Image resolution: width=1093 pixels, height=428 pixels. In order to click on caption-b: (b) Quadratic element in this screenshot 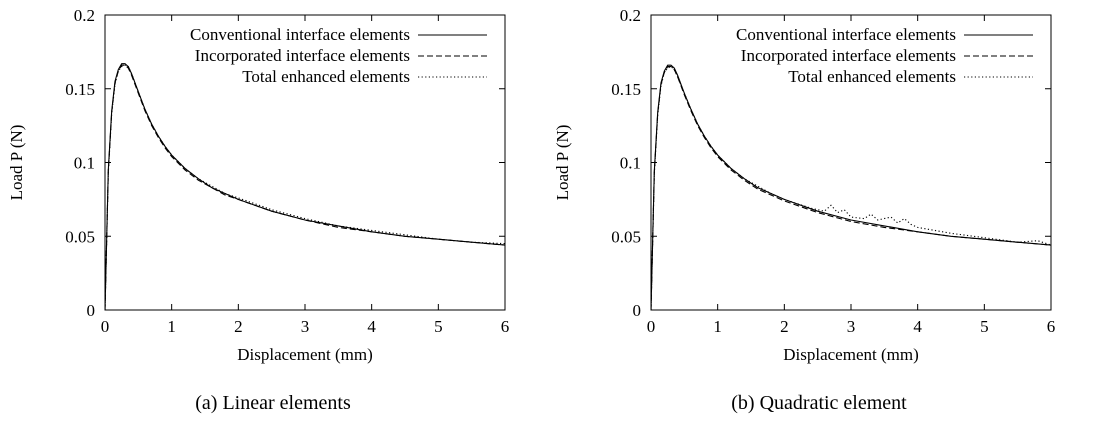, I will do `click(819, 403)`.